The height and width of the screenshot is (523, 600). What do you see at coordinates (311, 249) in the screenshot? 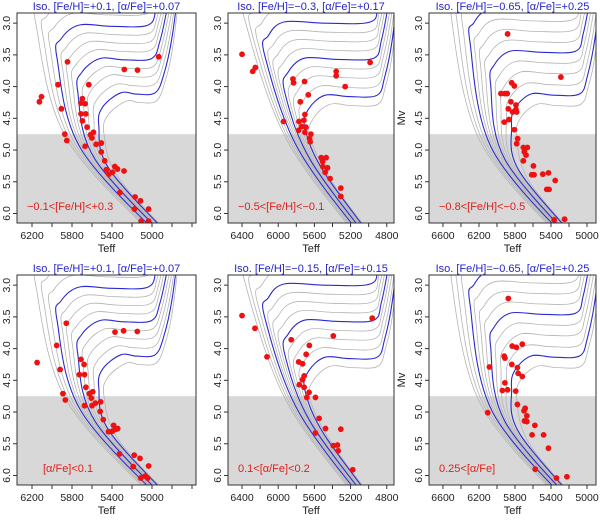
I see `x-axis-label: Teff` at bounding box center [311, 249].